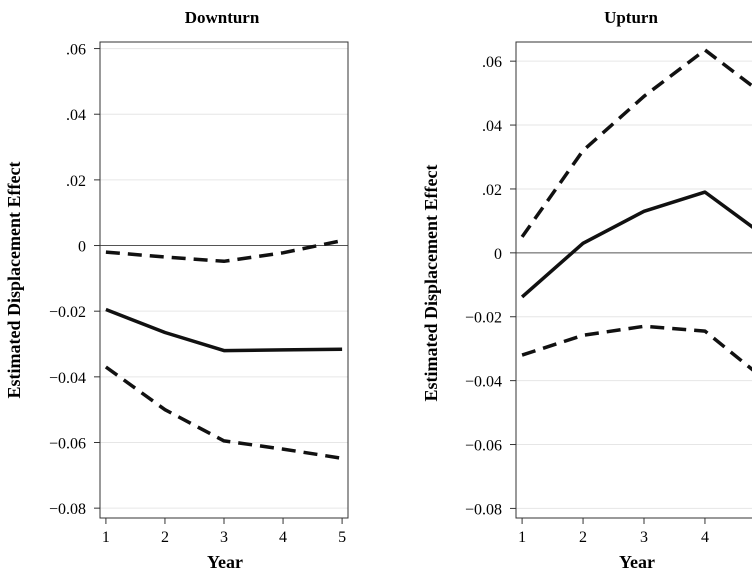 The image size is (752, 585). I want to click on panel-title: Downturn, so click(222, 17).